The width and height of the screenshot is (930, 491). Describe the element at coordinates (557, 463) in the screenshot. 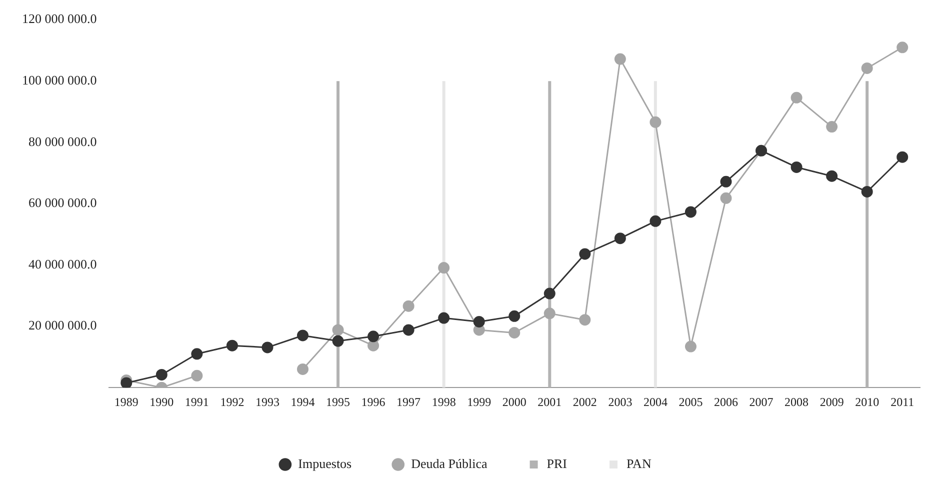

I see `legend-label: PRI` at that location.